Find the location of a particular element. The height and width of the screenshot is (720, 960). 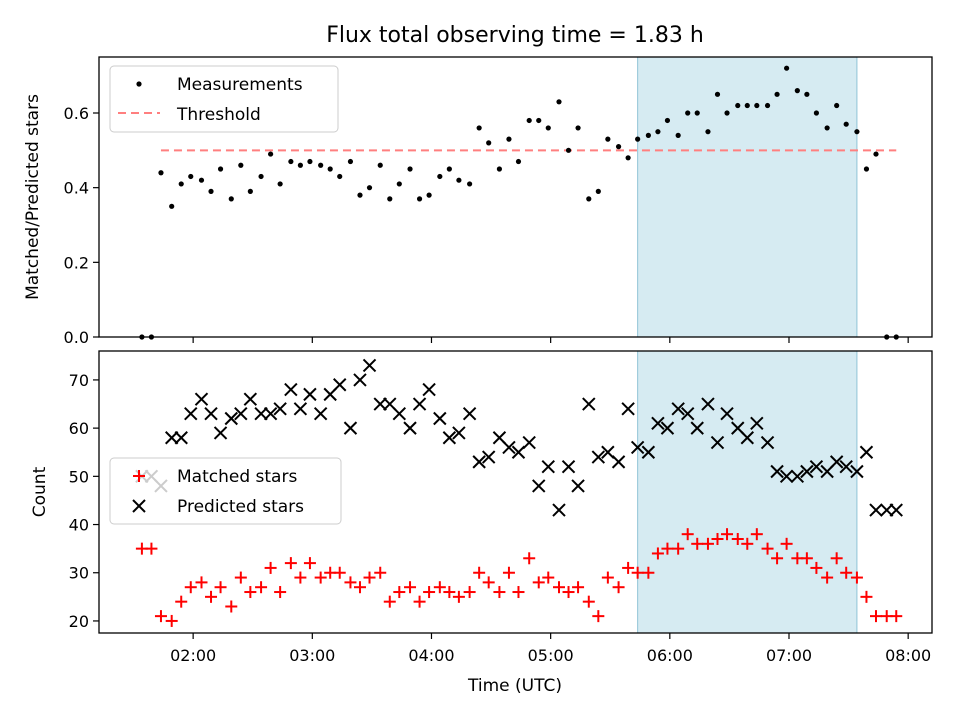

bottom-y-tick-label: 50 is located at coordinates (79, 476).